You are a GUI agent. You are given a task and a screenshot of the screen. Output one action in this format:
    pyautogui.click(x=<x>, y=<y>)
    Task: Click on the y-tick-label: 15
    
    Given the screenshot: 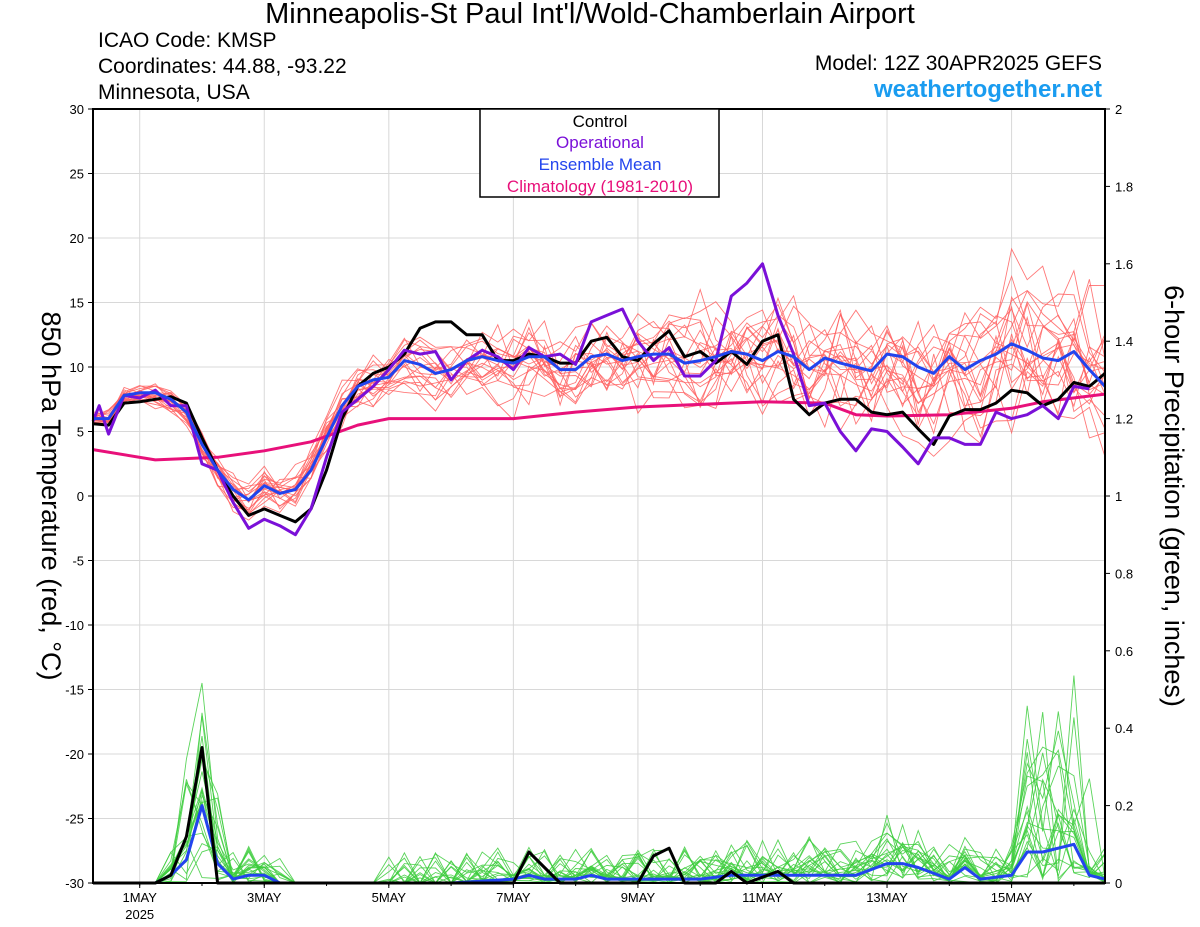 What is the action you would take?
    pyautogui.click(x=77, y=303)
    